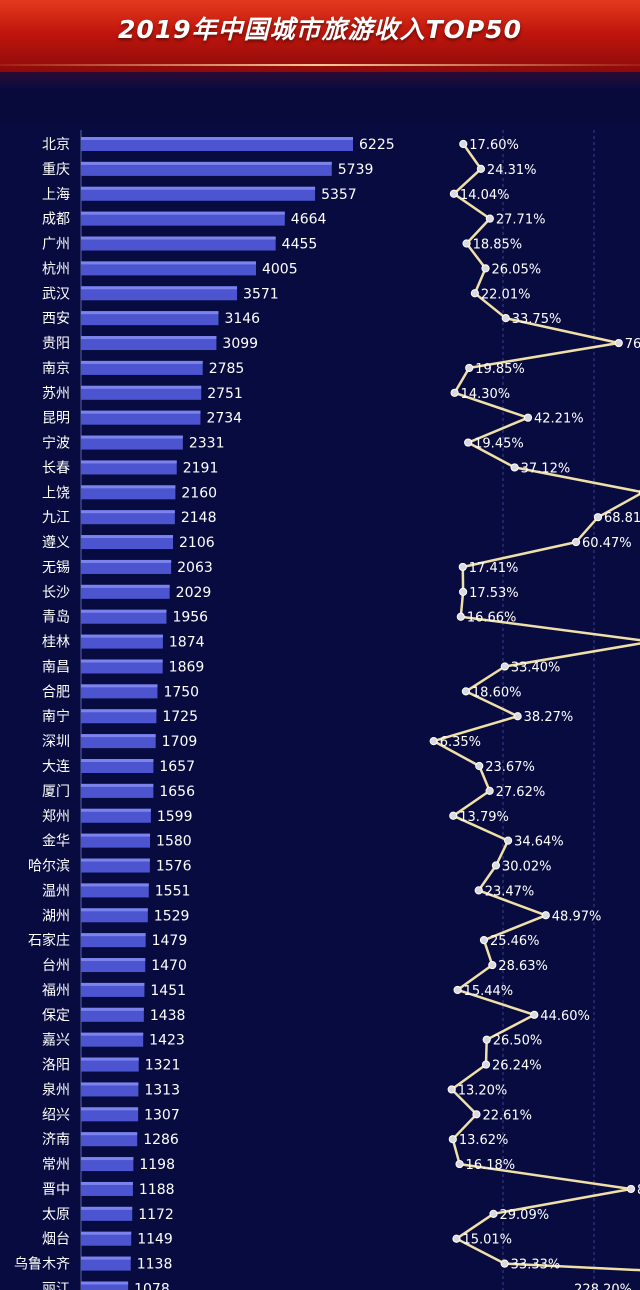 The height and width of the screenshot is (1290, 640). I want to click on value-label: 4664, so click(309, 220).